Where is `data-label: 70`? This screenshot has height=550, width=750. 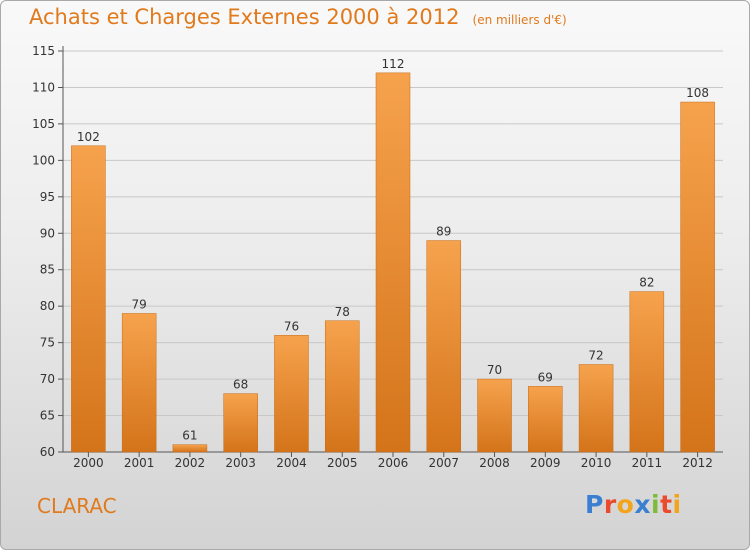 data-label: 70 is located at coordinates (494, 370).